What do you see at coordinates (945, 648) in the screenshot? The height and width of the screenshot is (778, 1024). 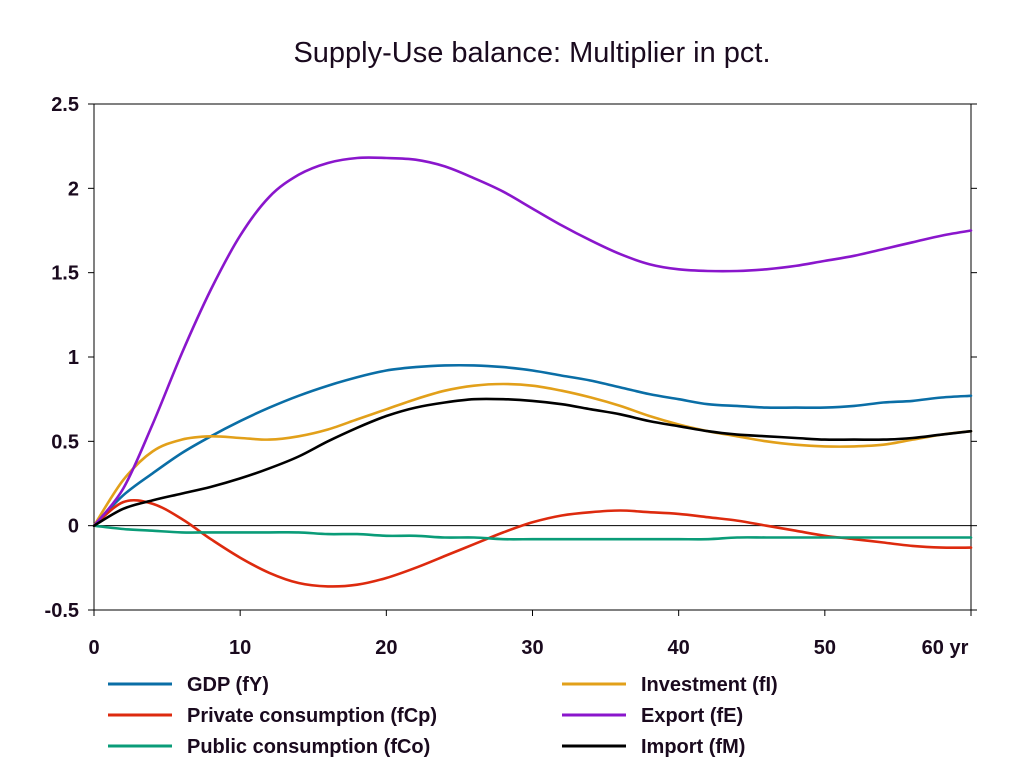 I see `x-tick-label: 60 yr` at bounding box center [945, 648].